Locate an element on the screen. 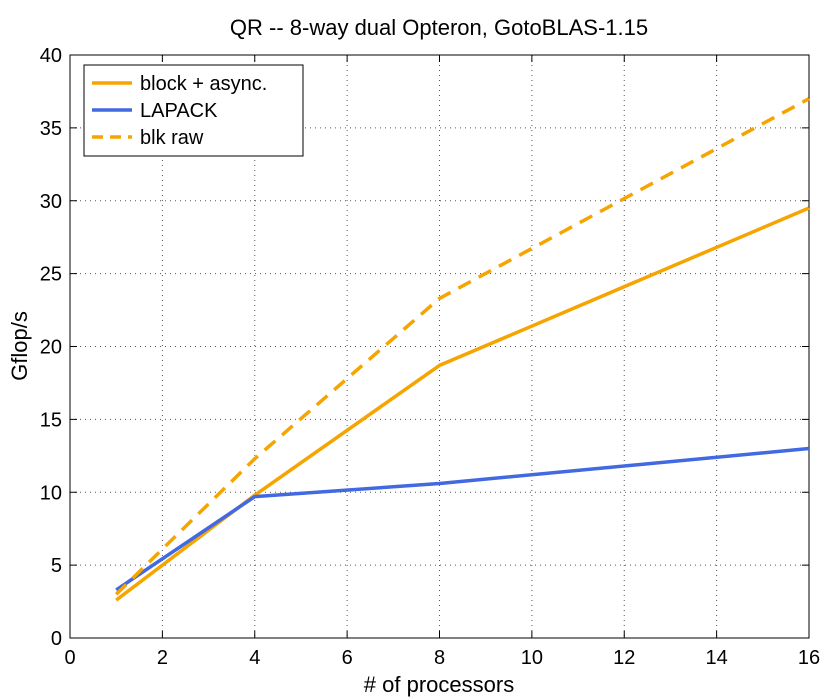  x-tick-label: 8 is located at coordinates (439, 658).